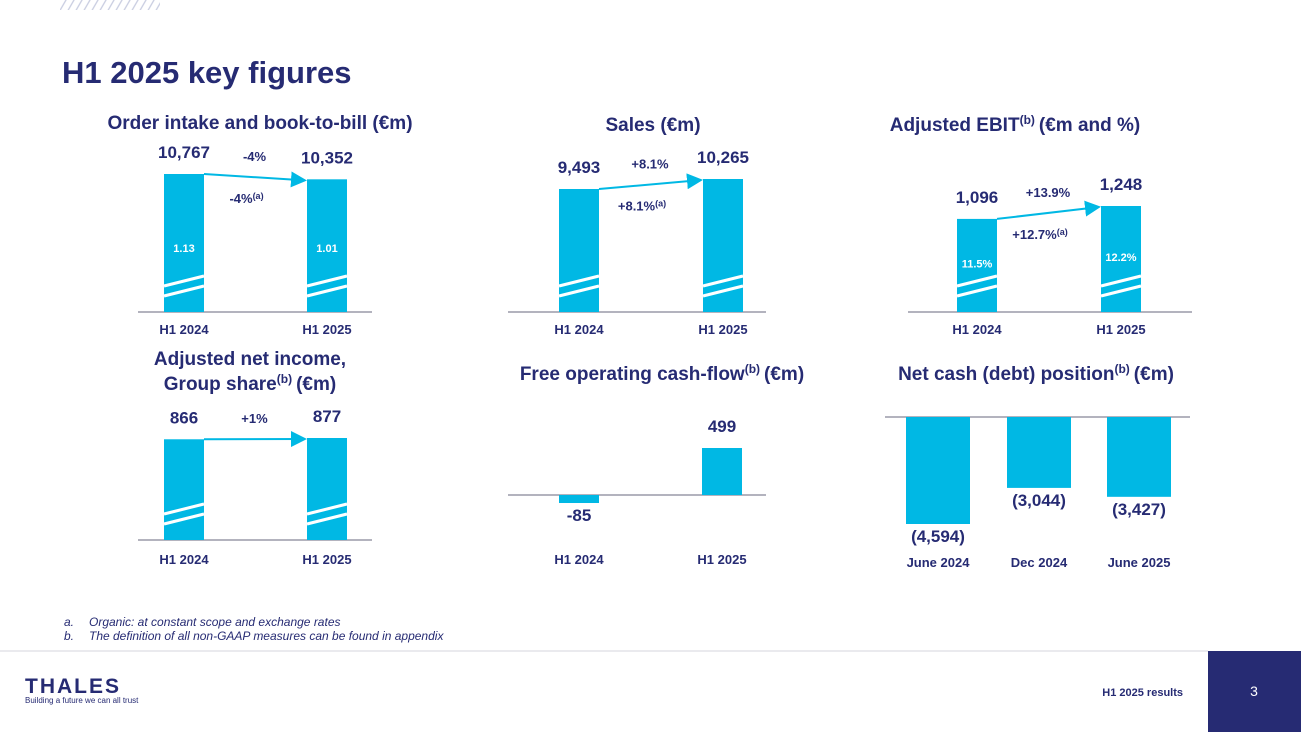 Image resolution: width=1301 pixels, height=732 pixels. What do you see at coordinates (723, 157) in the screenshot?
I see `value-label: 10,265` at bounding box center [723, 157].